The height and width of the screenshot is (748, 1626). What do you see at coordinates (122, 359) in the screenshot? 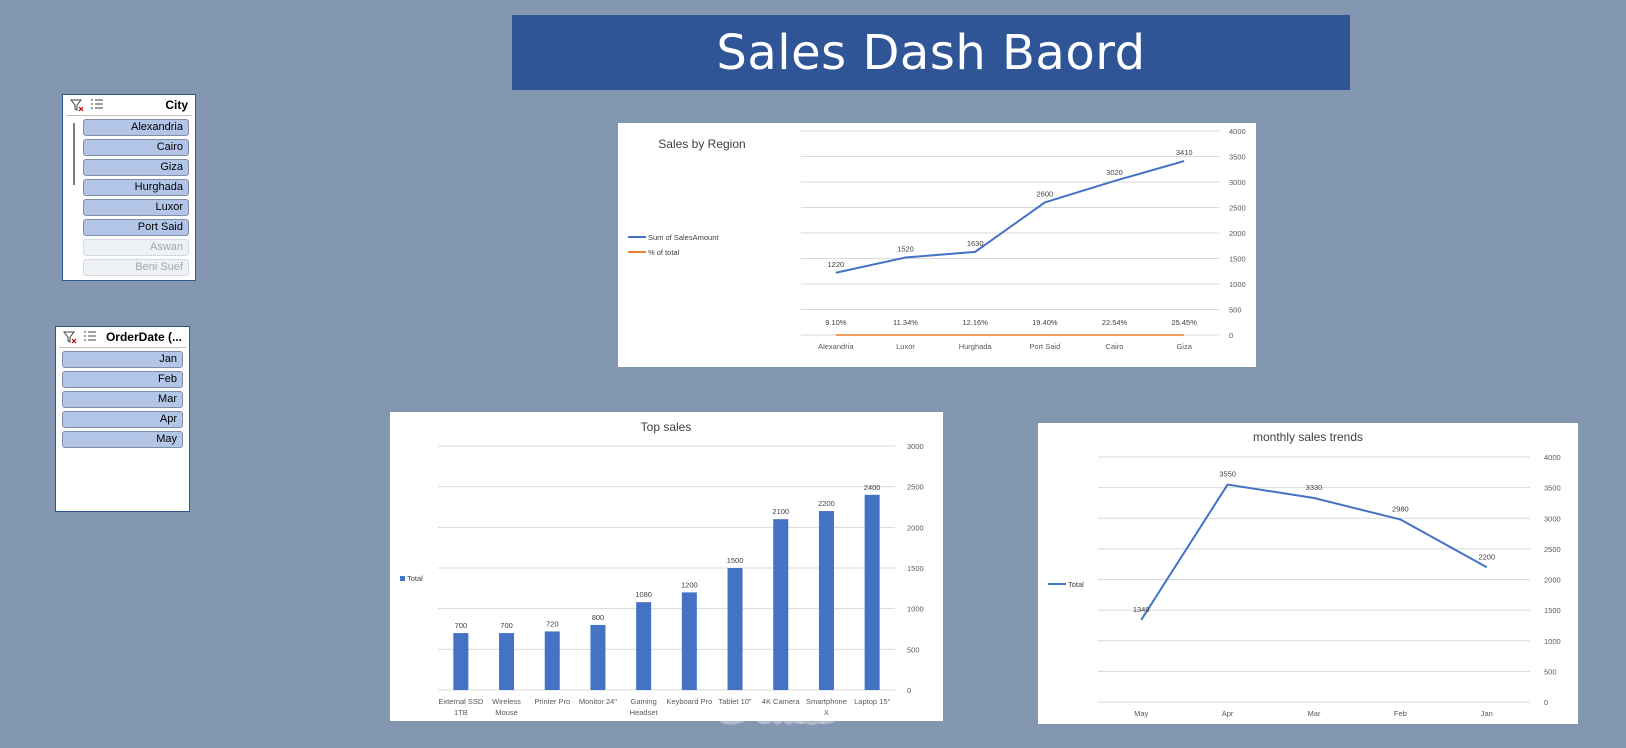
I see `slicer-item-jan: Jan` at bounding box center [122, 359].